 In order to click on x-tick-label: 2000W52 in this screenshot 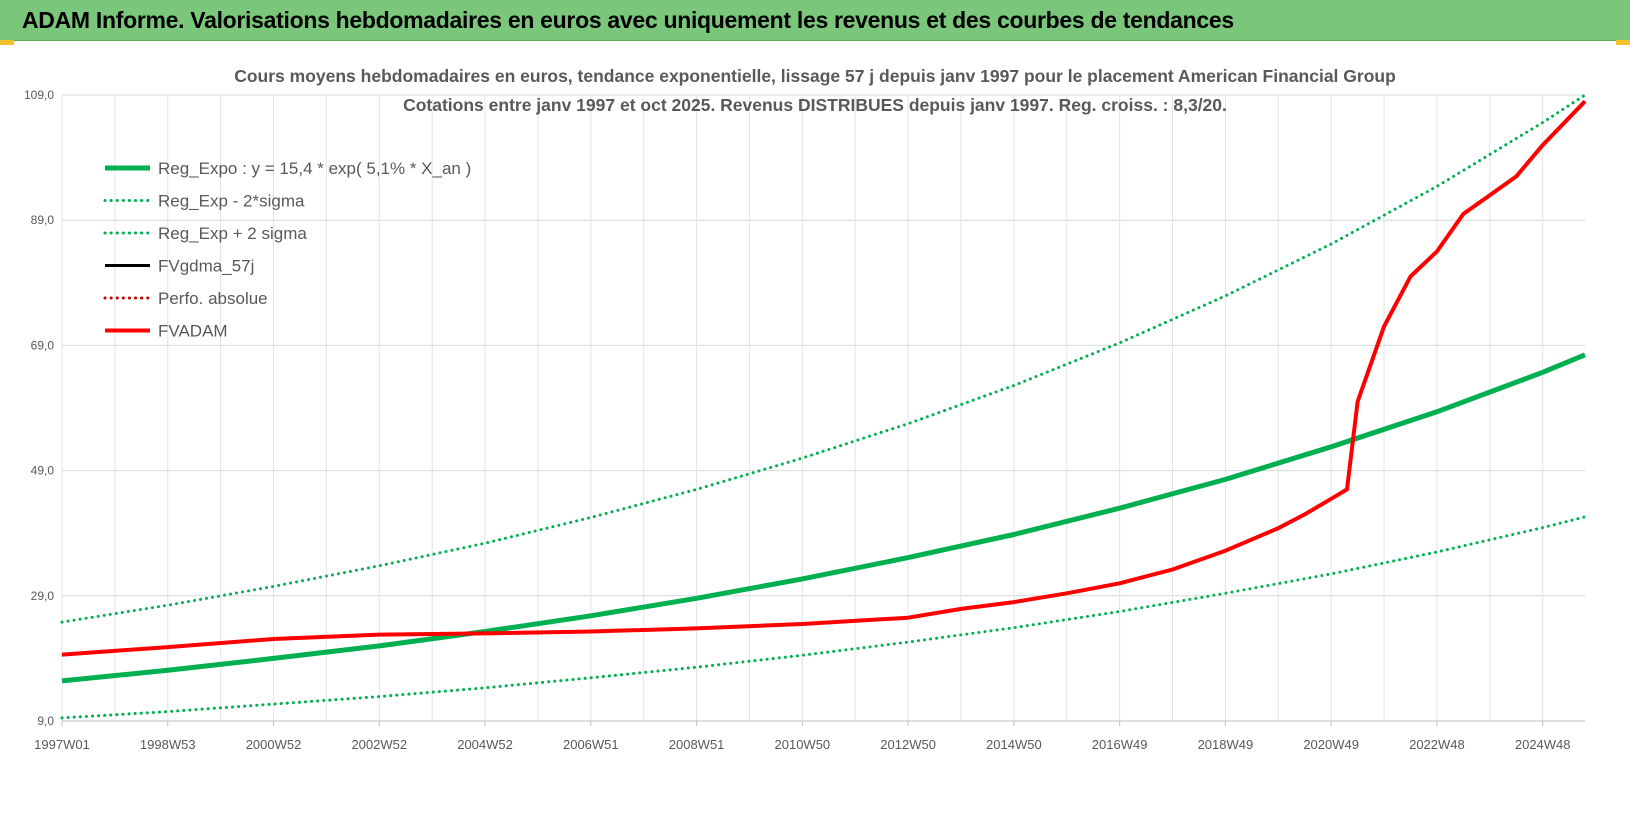, I will do `click(274, 744)`.